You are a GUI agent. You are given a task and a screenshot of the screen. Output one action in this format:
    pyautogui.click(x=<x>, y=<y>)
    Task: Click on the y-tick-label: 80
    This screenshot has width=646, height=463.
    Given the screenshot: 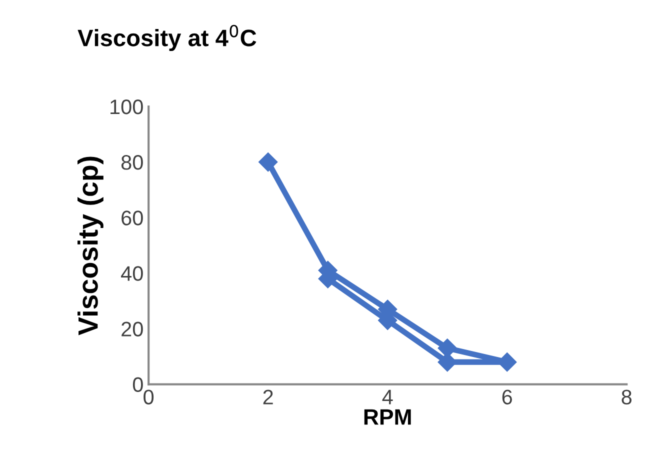 What is the action you would take?
    pyautogui.click(x=132, y=162)
    